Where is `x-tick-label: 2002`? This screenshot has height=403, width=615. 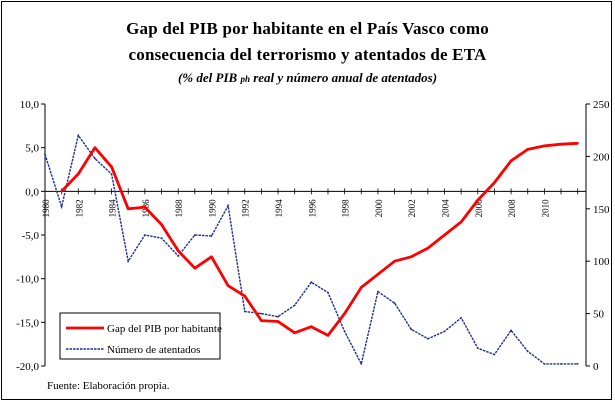 x-tick-label: 2002 is located at coordinates (412, 208).